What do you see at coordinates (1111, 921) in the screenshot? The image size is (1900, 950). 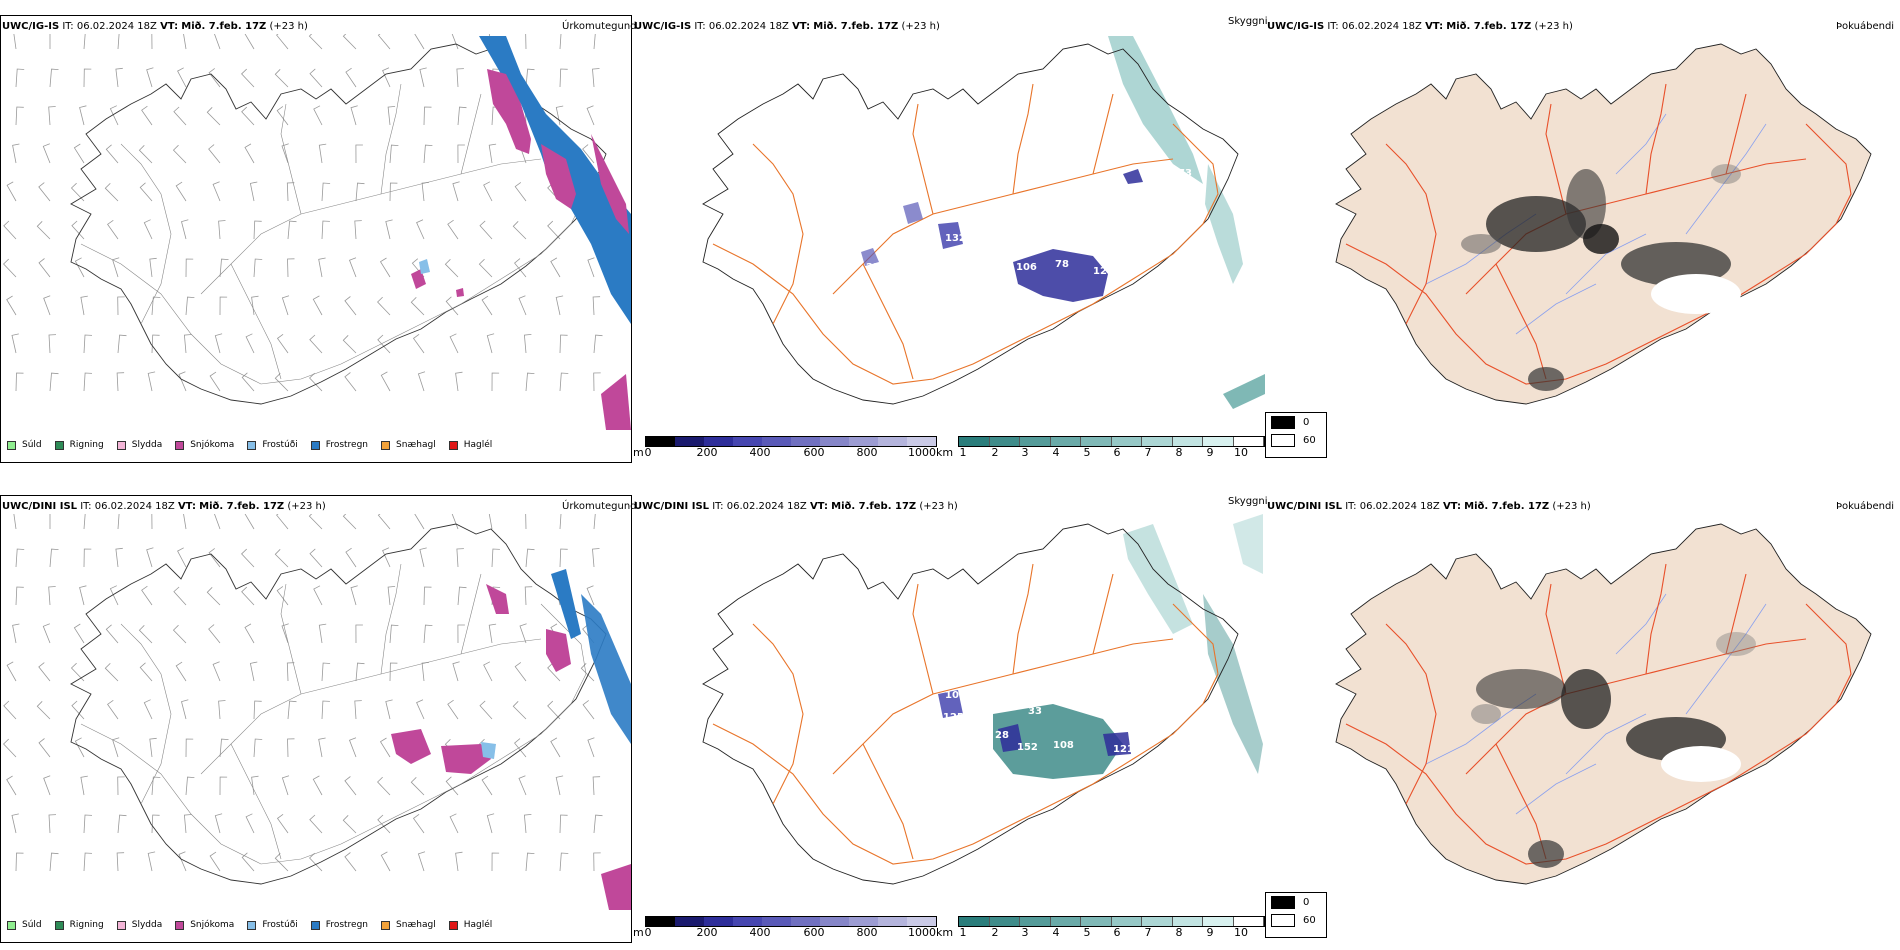 I see `visibility-bar-swatches` at bounding box center [1111, 921].